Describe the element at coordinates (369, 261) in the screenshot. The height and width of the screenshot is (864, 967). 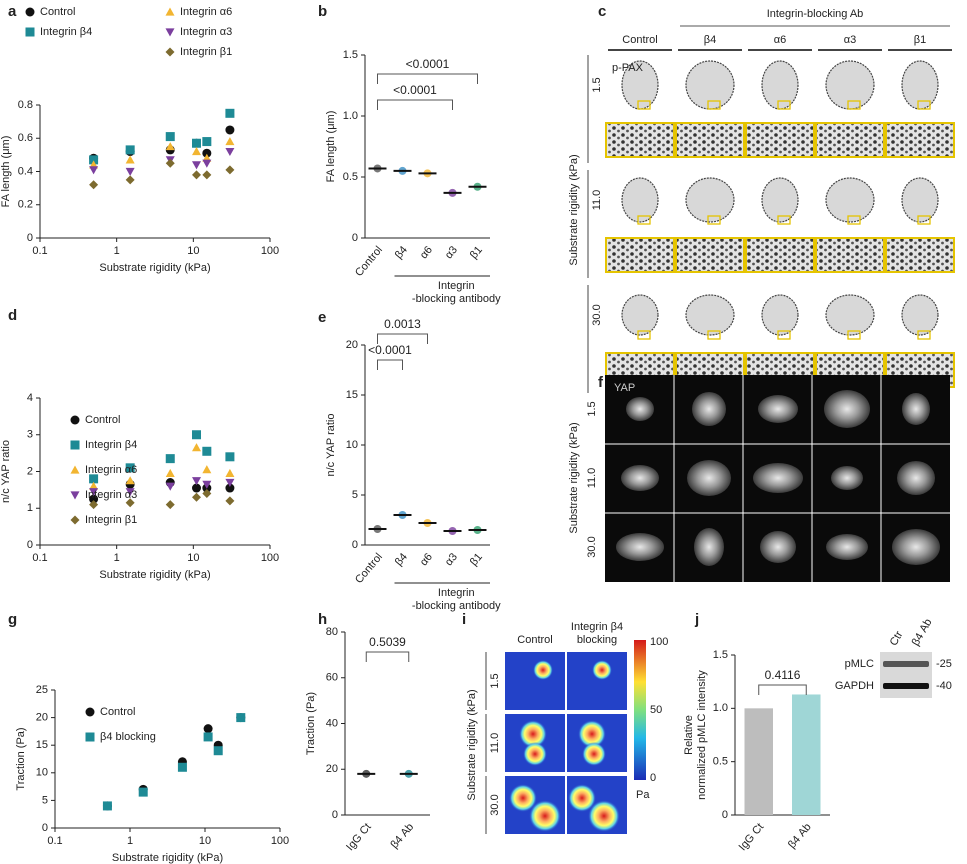
I see `x-tick-label: Control` at that location.